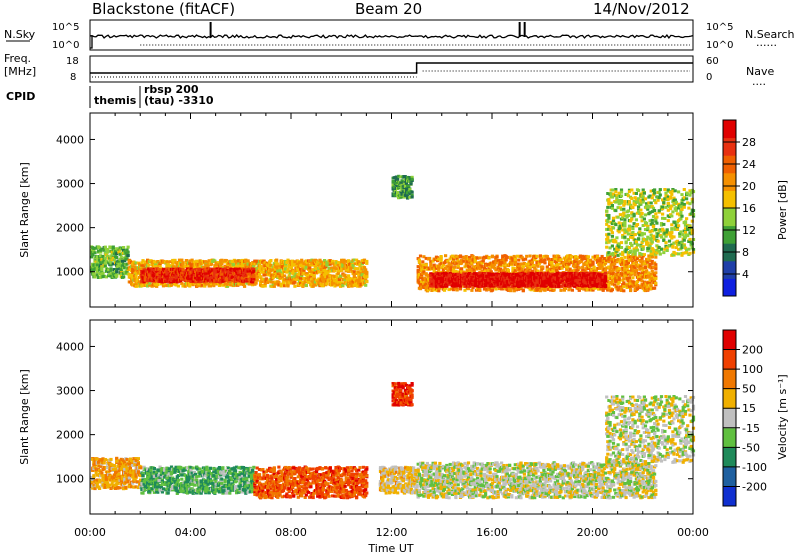 The image size is (800, 554). Describe the element at coordinates (709, 77) in the screenshot. I see `nave-tick-low: 0` at that location.